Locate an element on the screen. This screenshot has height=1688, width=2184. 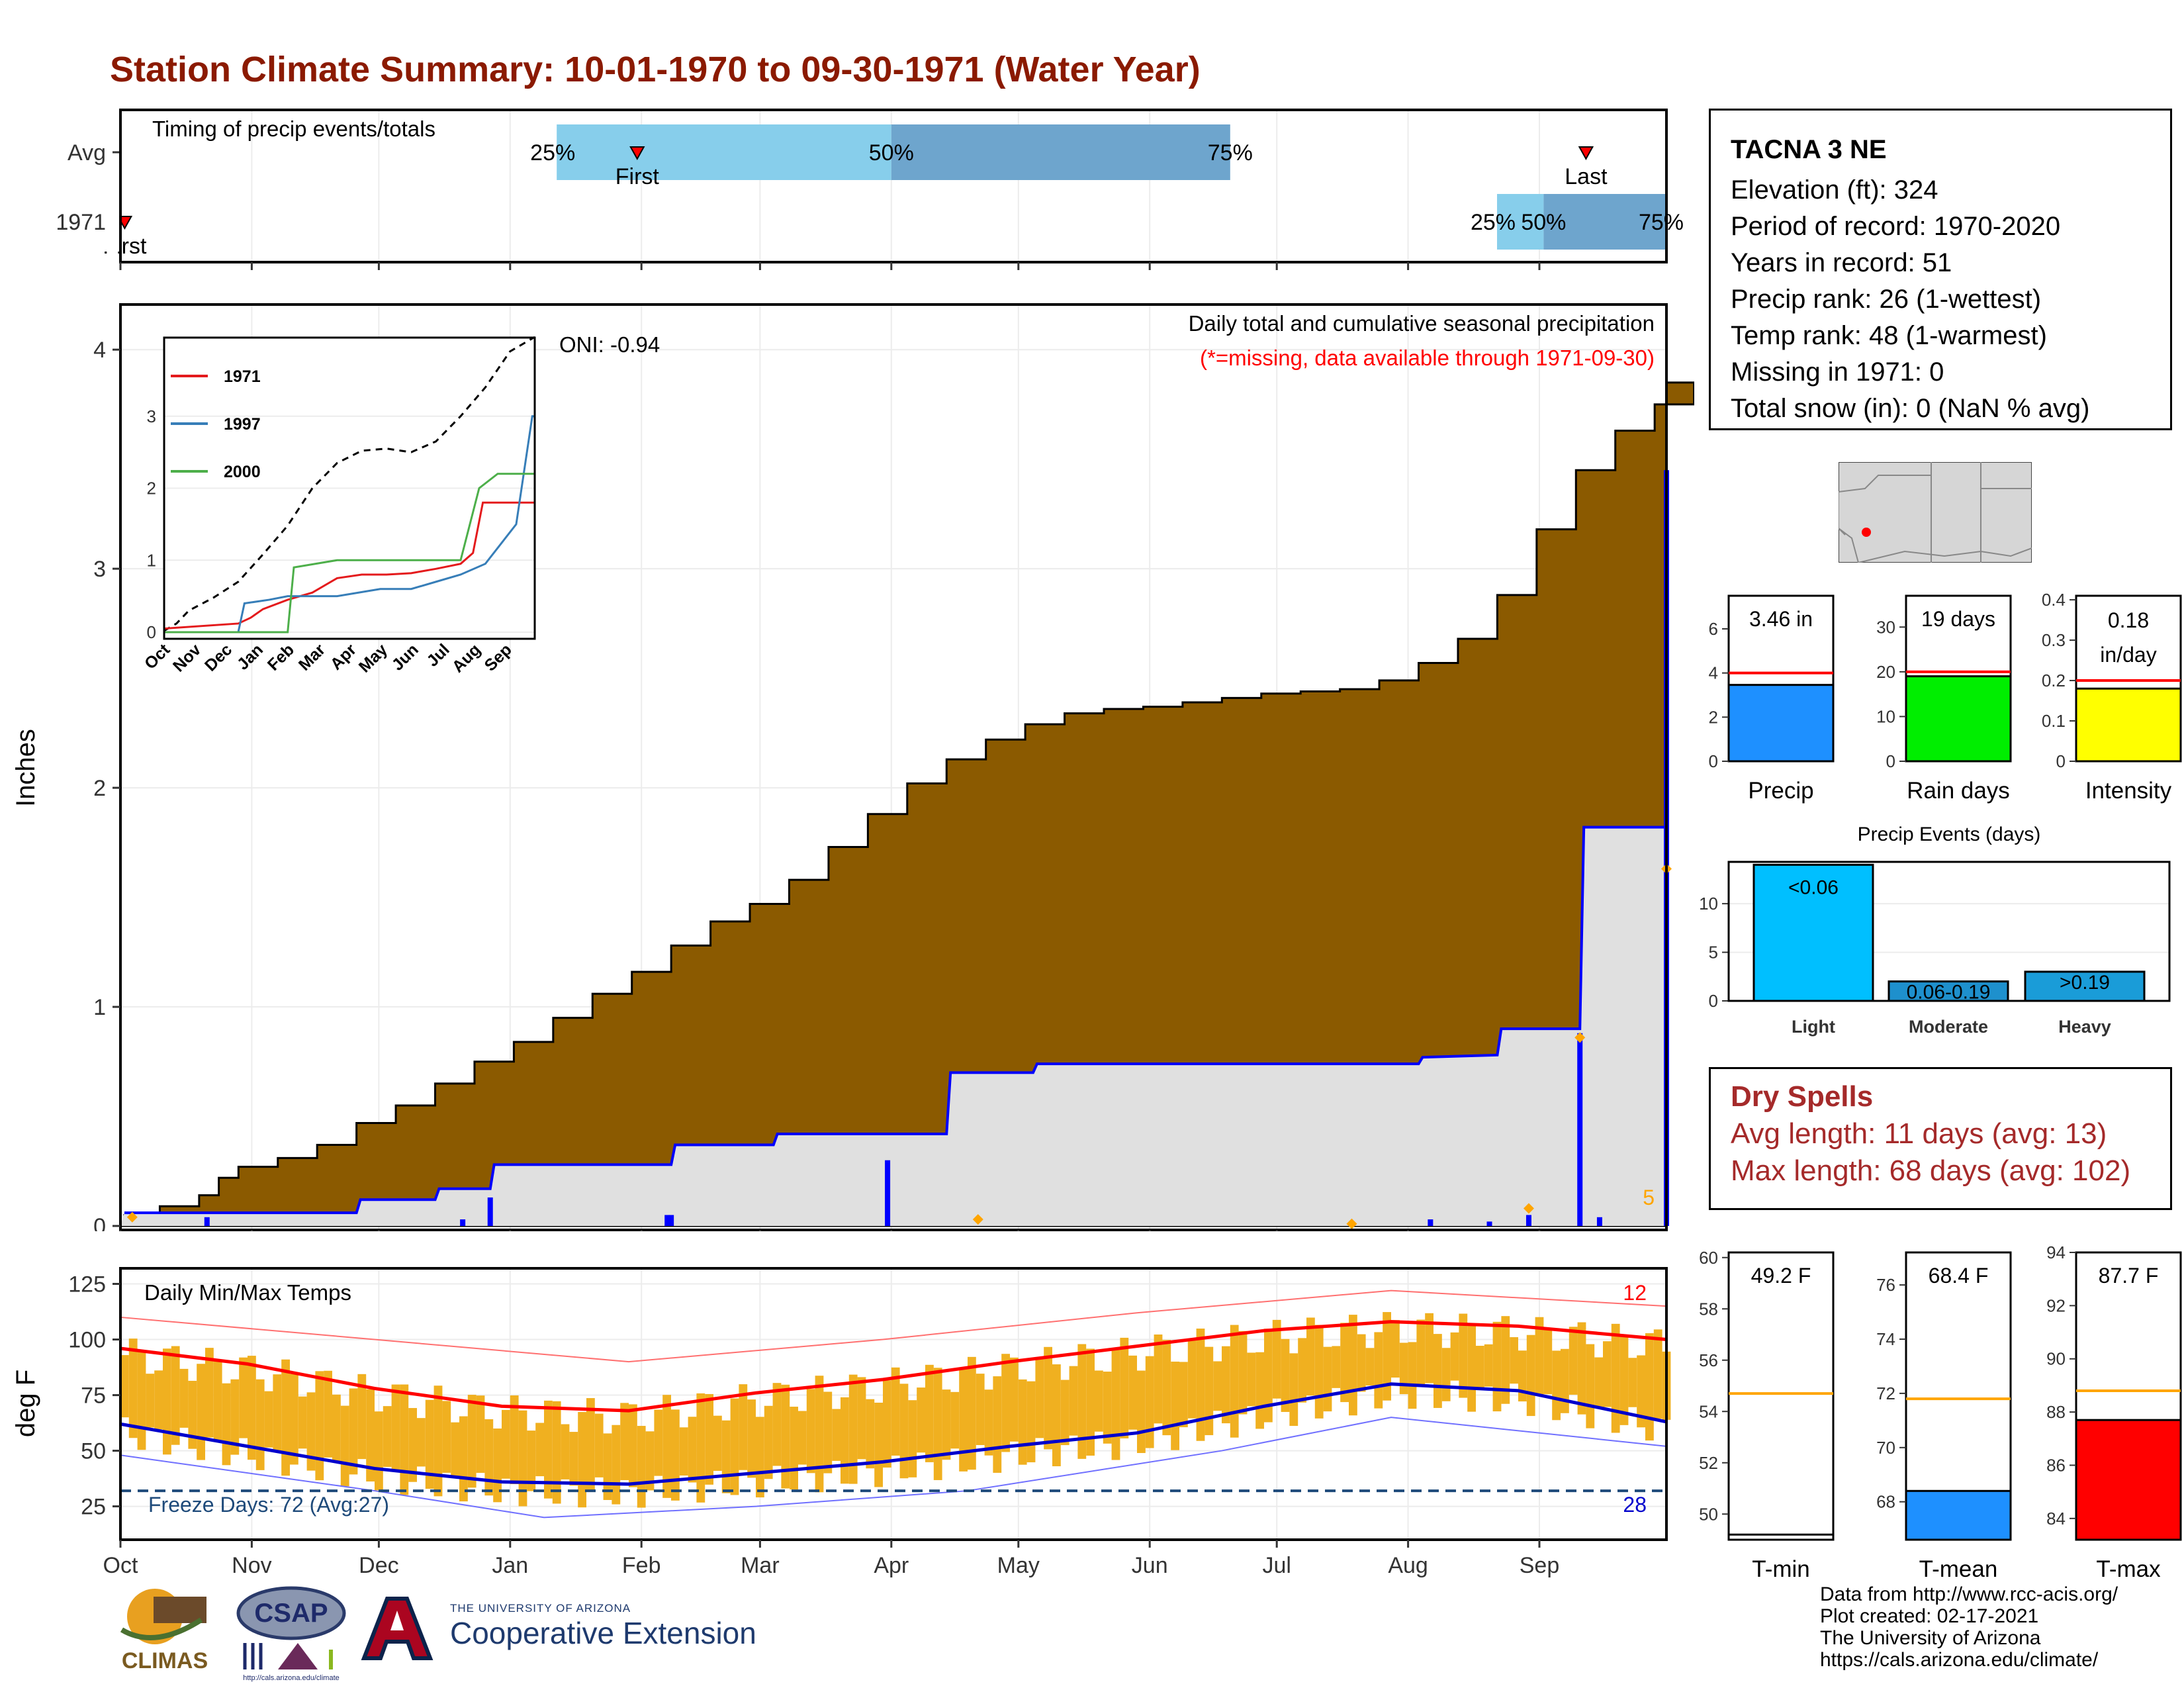
csap-url: http://cals.arizona.edu/climate is located at coordinates (291, 1678).